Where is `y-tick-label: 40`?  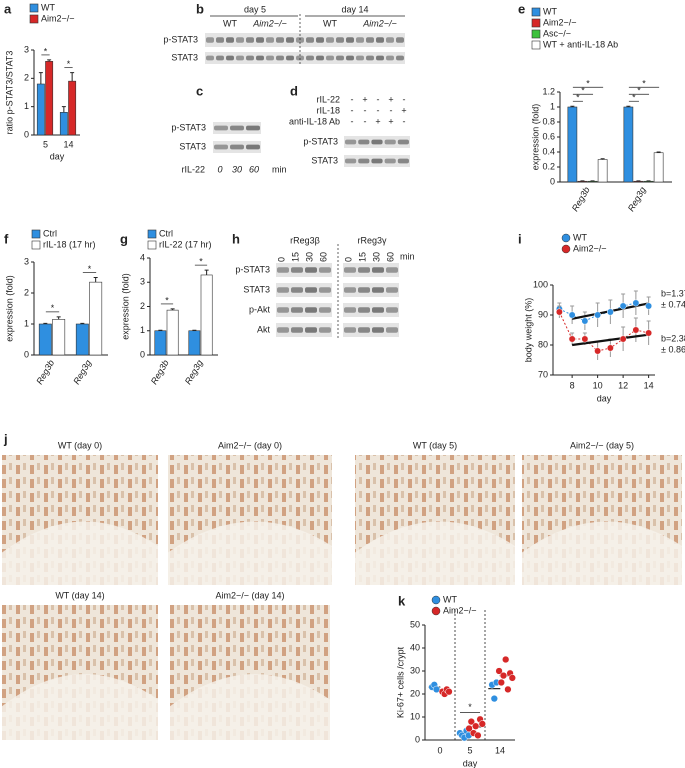 y-tick-label: 40 is located at coordinates (415, 647).